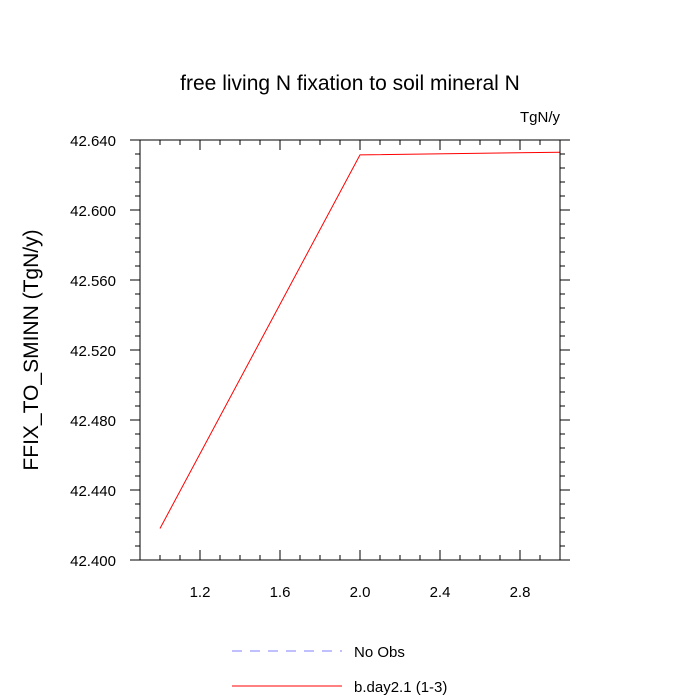  What do you see at coordinates (200, 592) in the screenshot?
I see `x-tick-label: 1.2` at bounding box center [200, 592].